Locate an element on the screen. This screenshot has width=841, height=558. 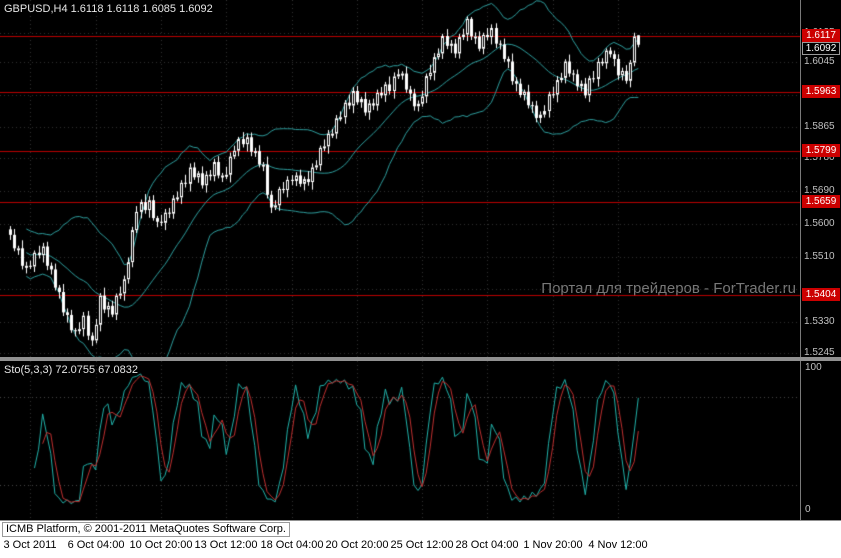
time-axis-label: 6 Oct 04:00 is located at coordinates (96, 545).